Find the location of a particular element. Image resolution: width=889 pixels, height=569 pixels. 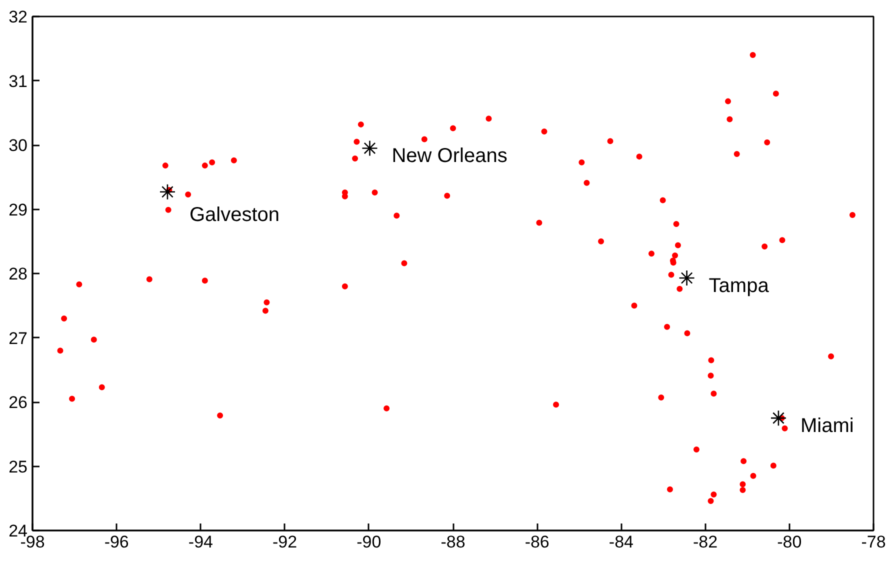

y-tick-label: 29 is located at coordinates (18, 210).